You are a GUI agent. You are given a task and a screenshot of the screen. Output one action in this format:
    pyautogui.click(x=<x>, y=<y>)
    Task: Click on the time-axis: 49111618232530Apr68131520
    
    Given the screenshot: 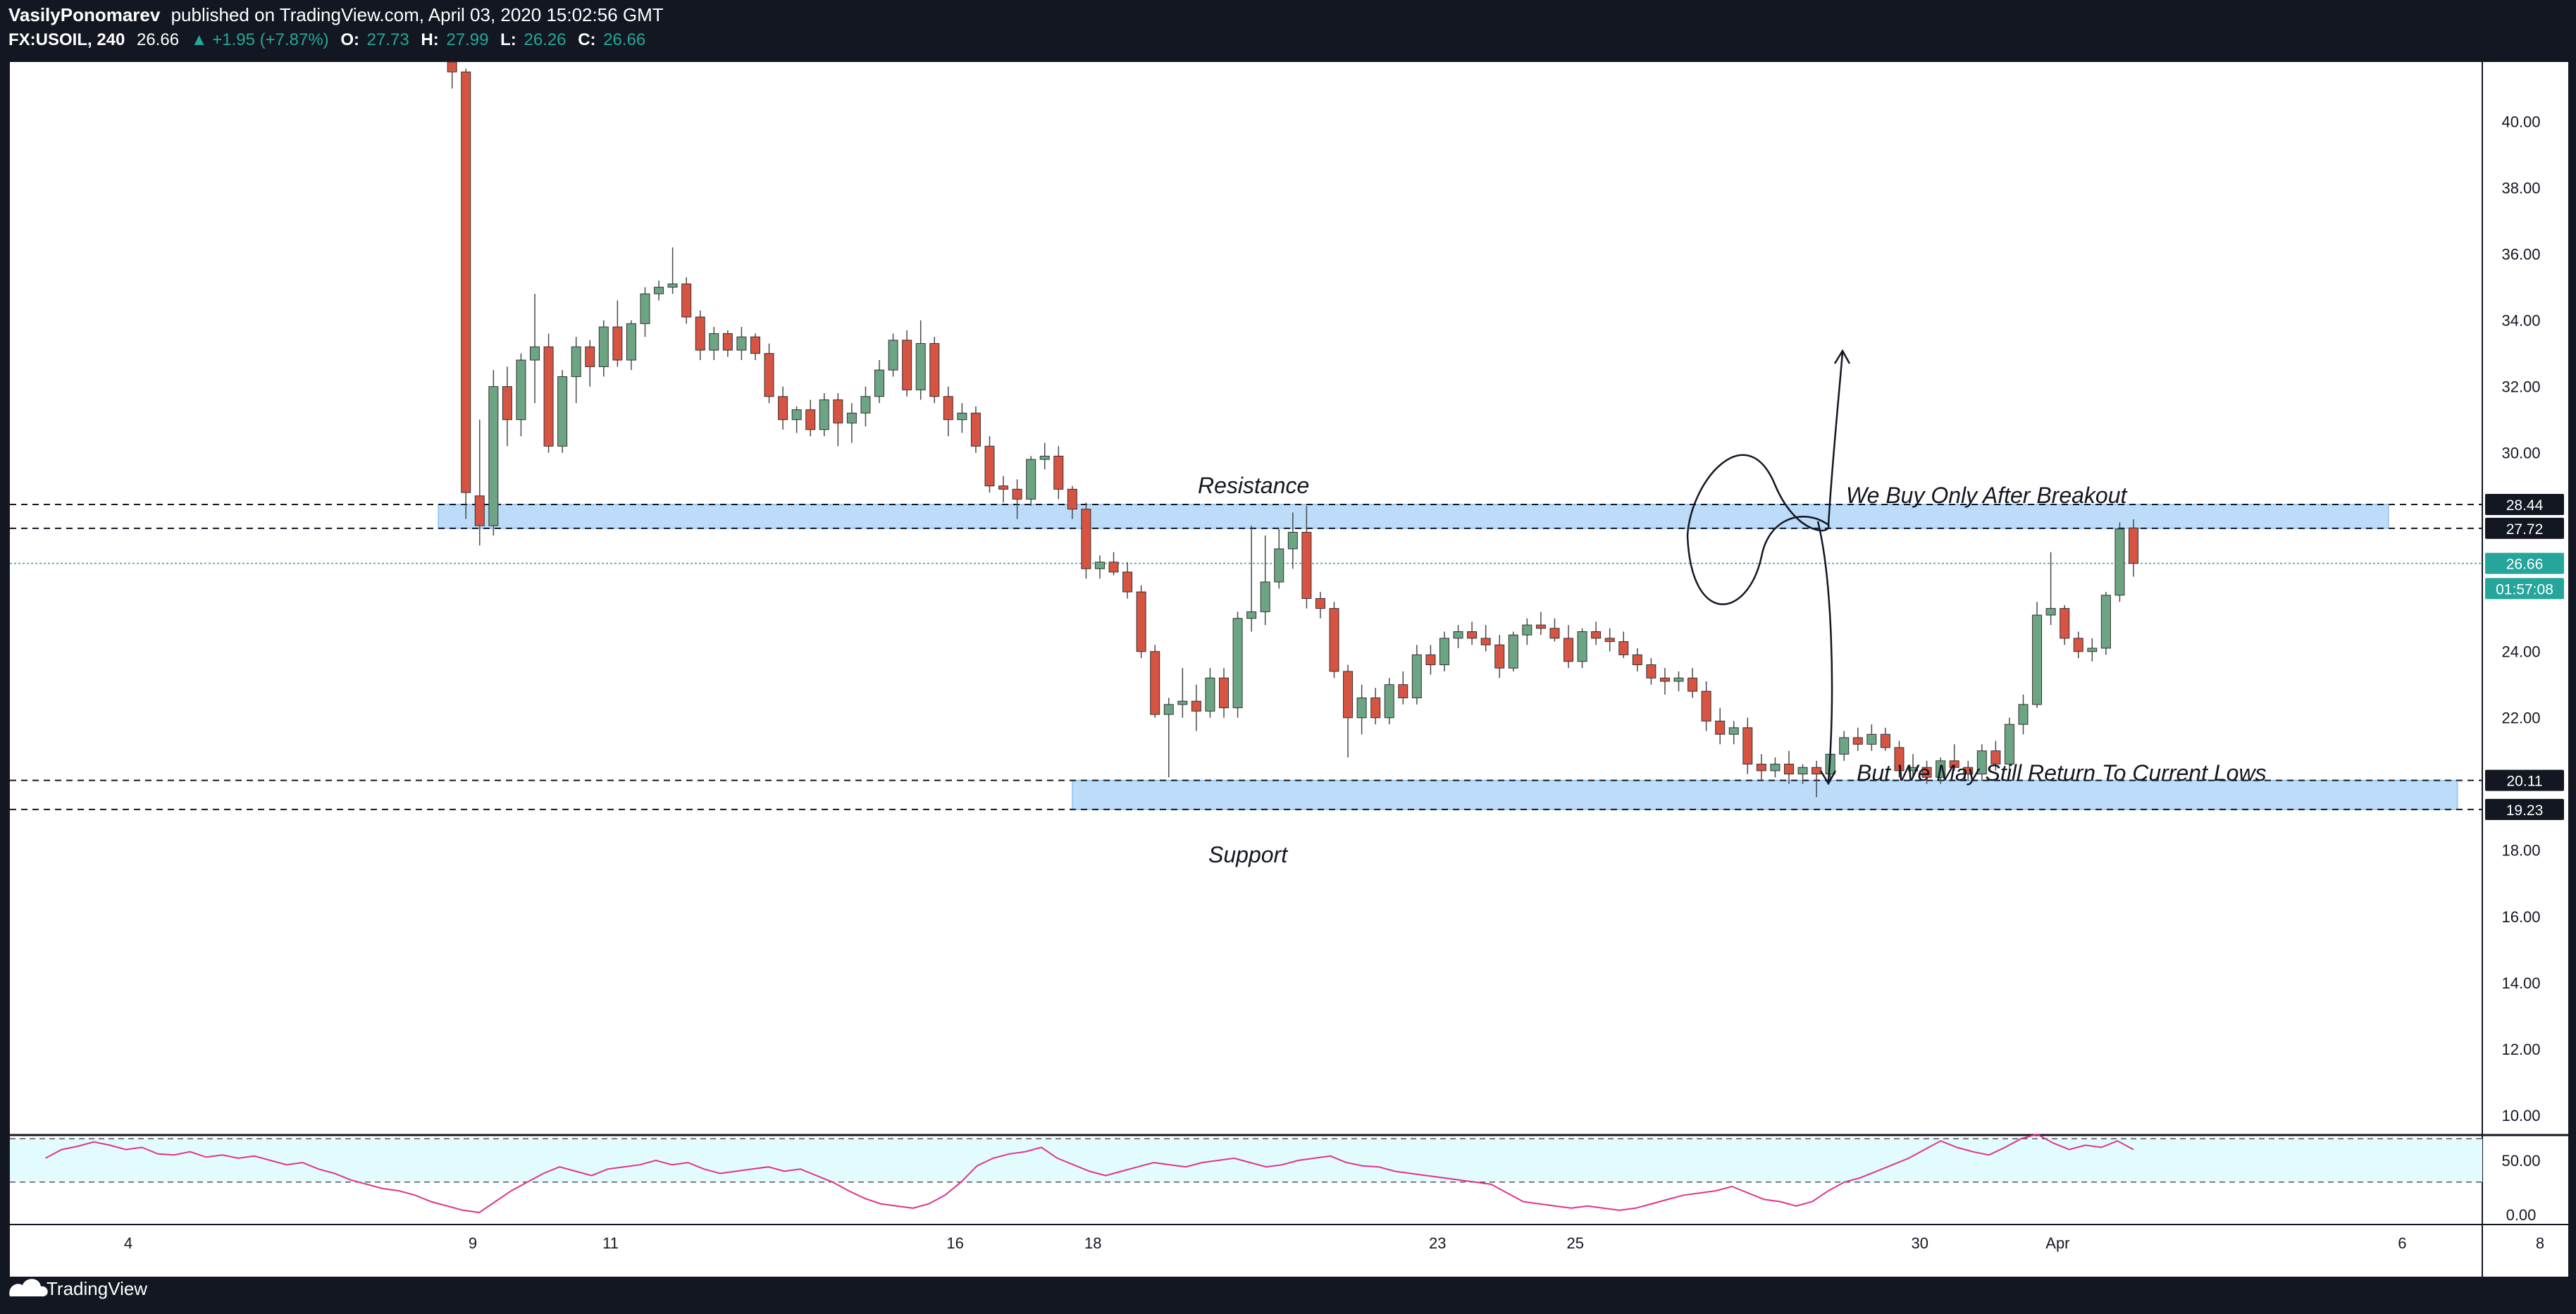 What is the action you would take?
    pyautogui.click(x=1334, y=1243)
    